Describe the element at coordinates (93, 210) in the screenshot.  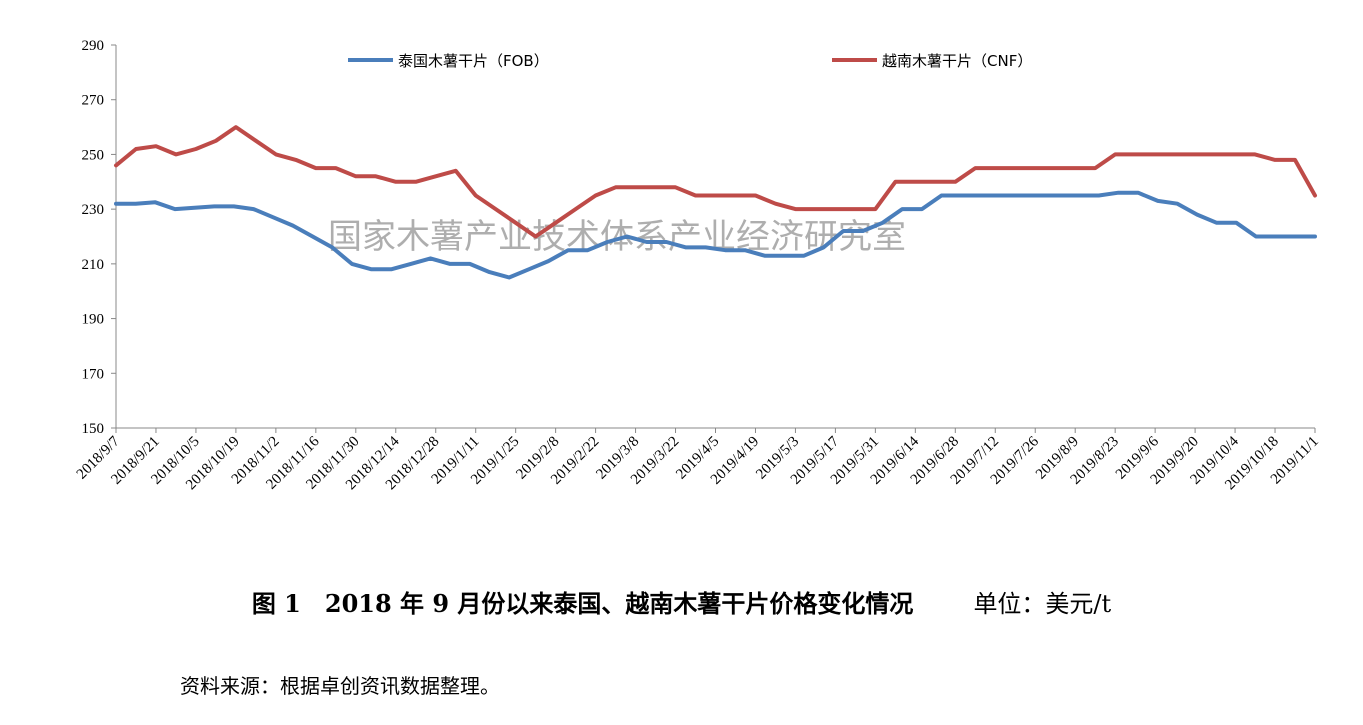
I see `y-tick-label: 230` at that location.